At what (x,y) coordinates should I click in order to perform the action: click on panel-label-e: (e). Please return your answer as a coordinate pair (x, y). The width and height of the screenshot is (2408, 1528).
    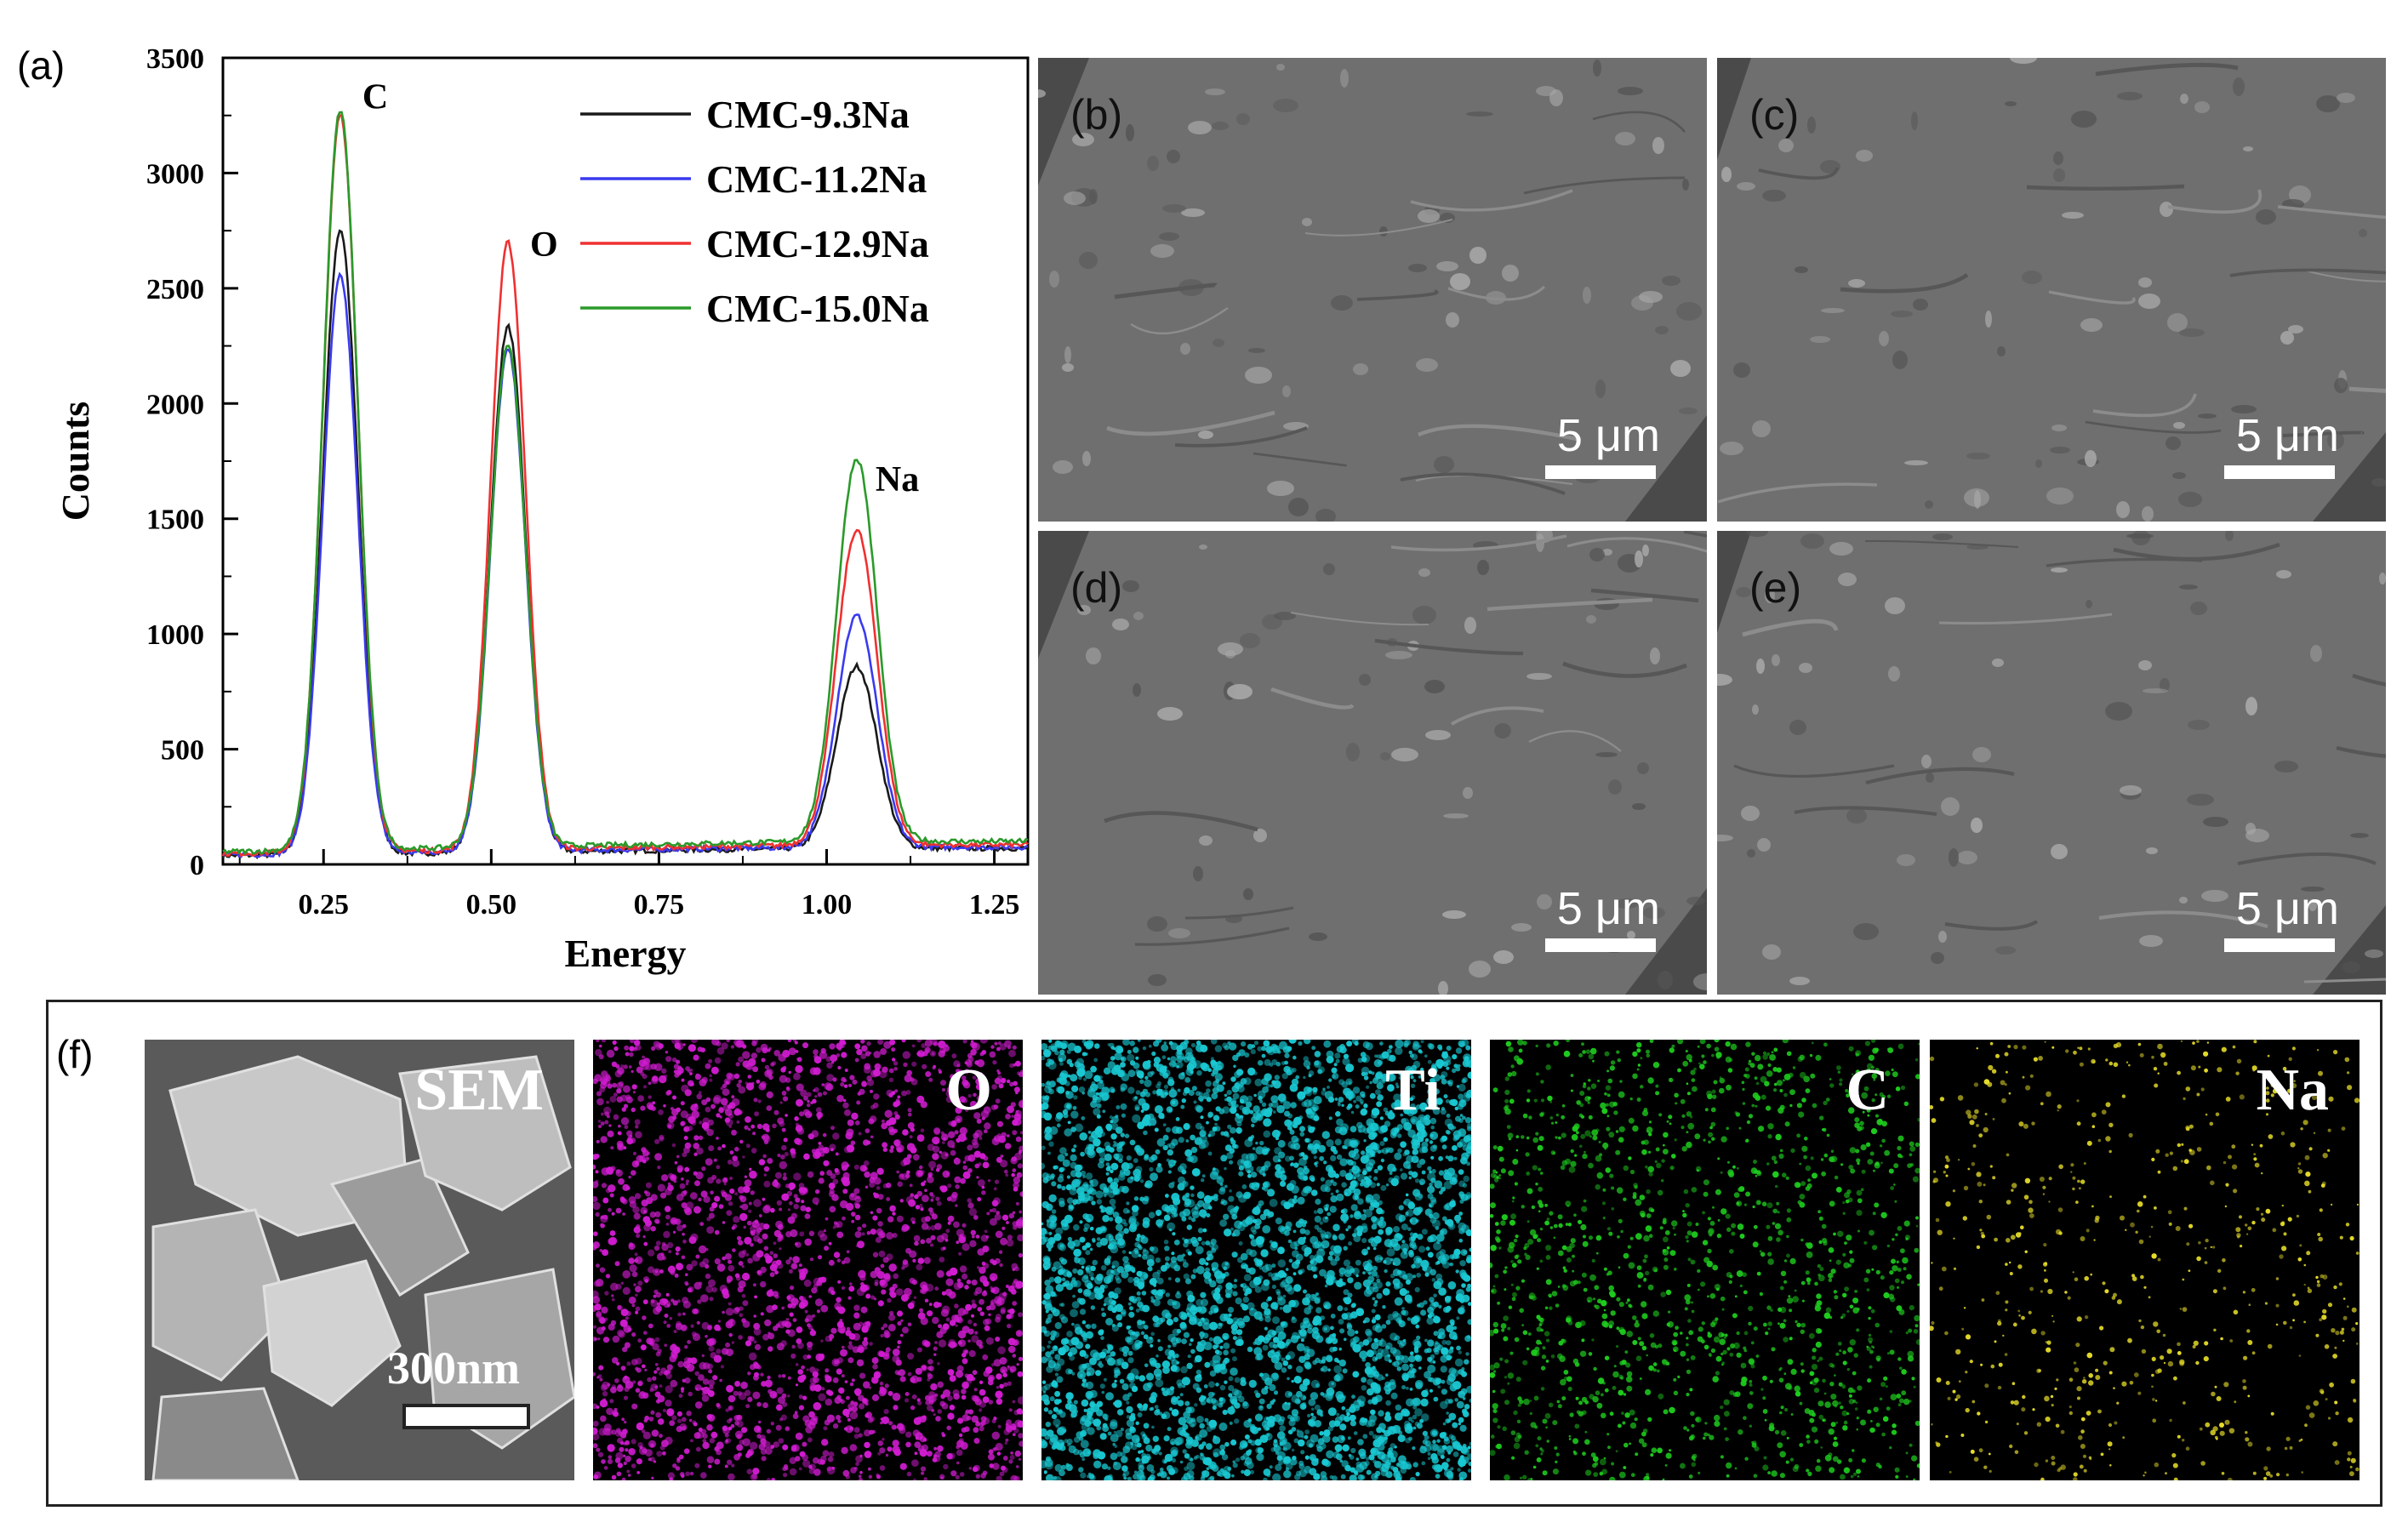
    Looking at the image, I should click on (1775, 588).